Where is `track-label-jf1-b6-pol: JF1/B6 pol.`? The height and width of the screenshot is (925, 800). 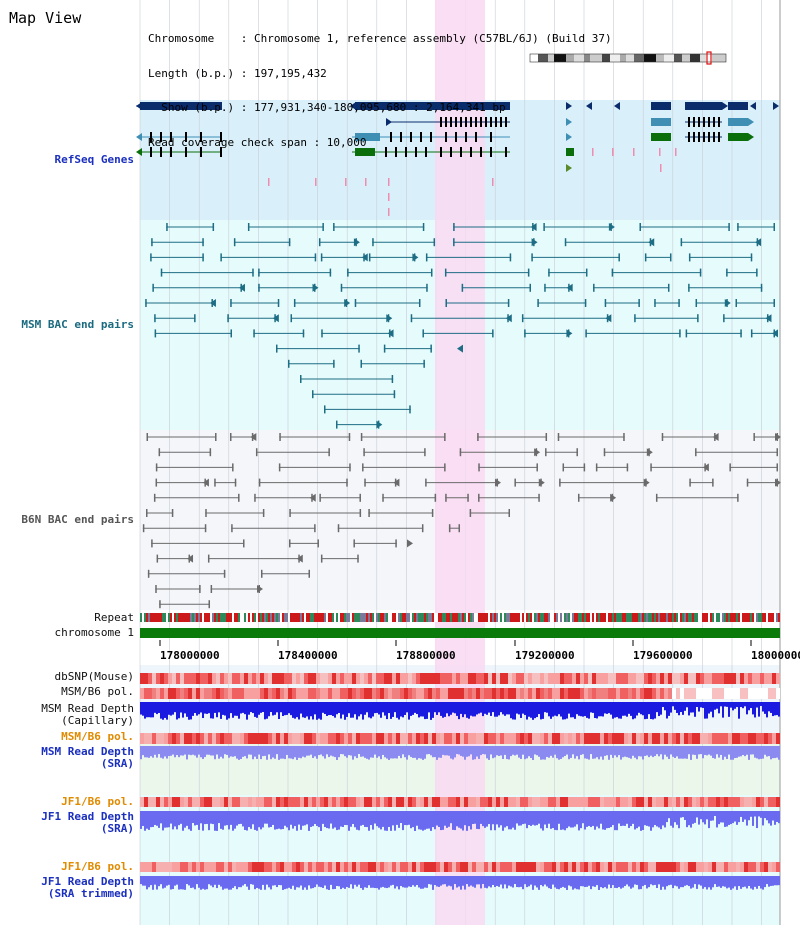 track-label-jf1-b6-pol: JF1/B6 pol. is located at coordinates (97, 801).